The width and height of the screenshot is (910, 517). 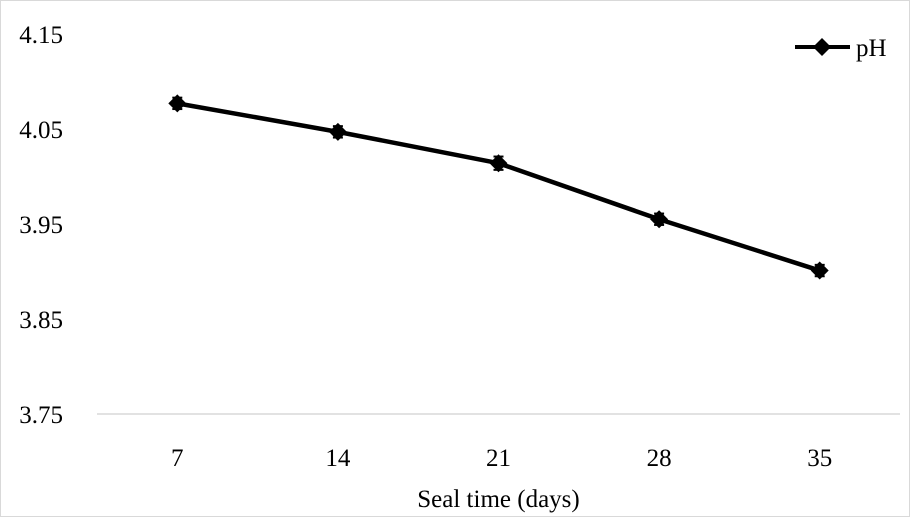 What do you see at coordinates (498, 458) in the screenshot?
I see `x-tick-label: 21` at bounding box center [498, 458].